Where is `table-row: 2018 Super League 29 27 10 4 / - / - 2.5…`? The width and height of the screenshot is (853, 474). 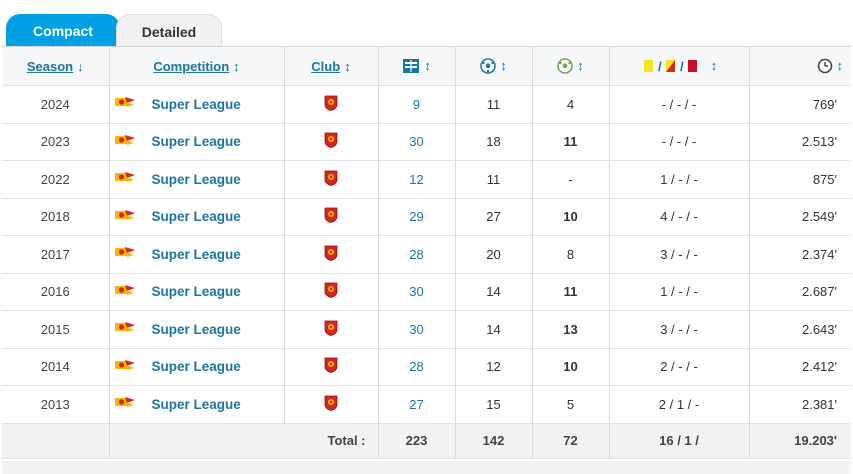
table-row: 2018 Super League 29 27 10 4 / - / - 2.5… is located at coordinates (426, 217).